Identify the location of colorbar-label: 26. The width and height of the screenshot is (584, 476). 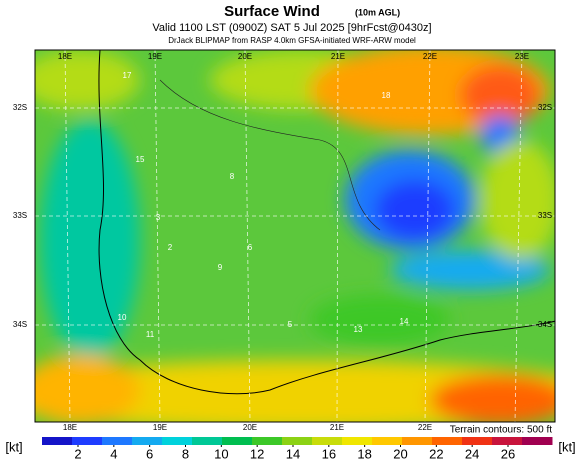
(508, 453).